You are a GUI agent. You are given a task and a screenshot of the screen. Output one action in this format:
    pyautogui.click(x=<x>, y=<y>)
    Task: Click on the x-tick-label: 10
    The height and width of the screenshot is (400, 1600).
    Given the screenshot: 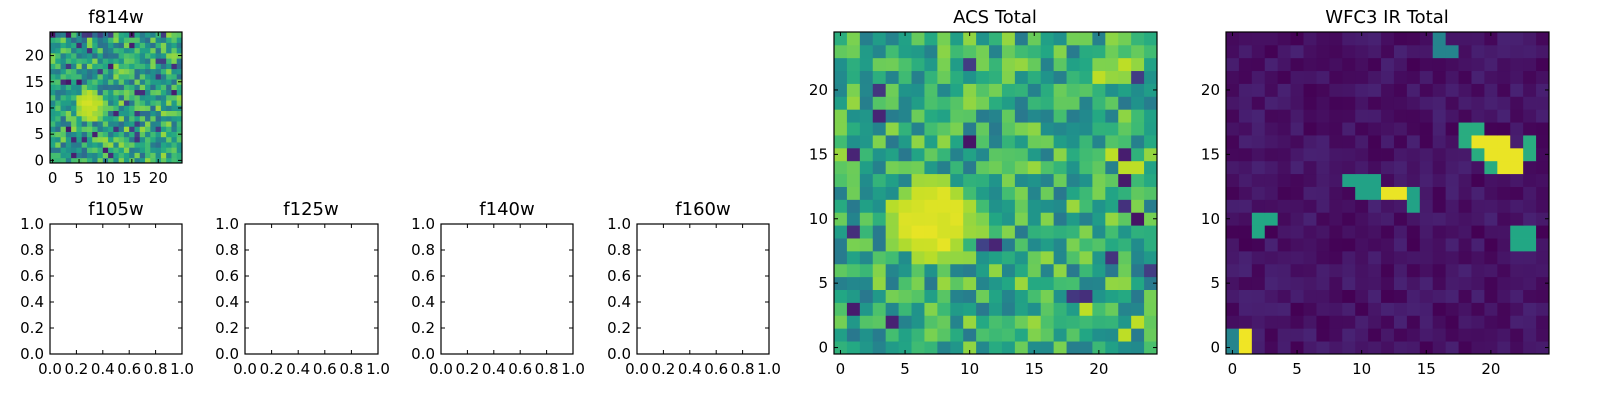 What is the action you would take?
    pyautogui.click(x=1361, y=369)
    